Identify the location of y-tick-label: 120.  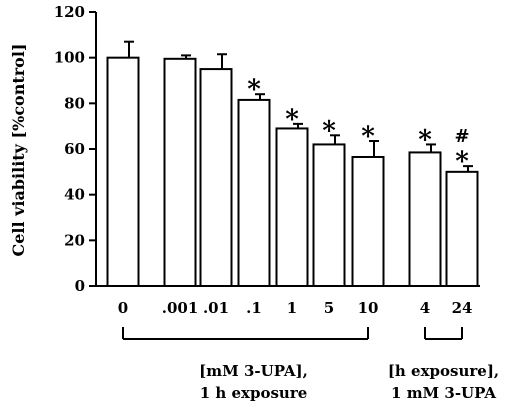
(69, 12).